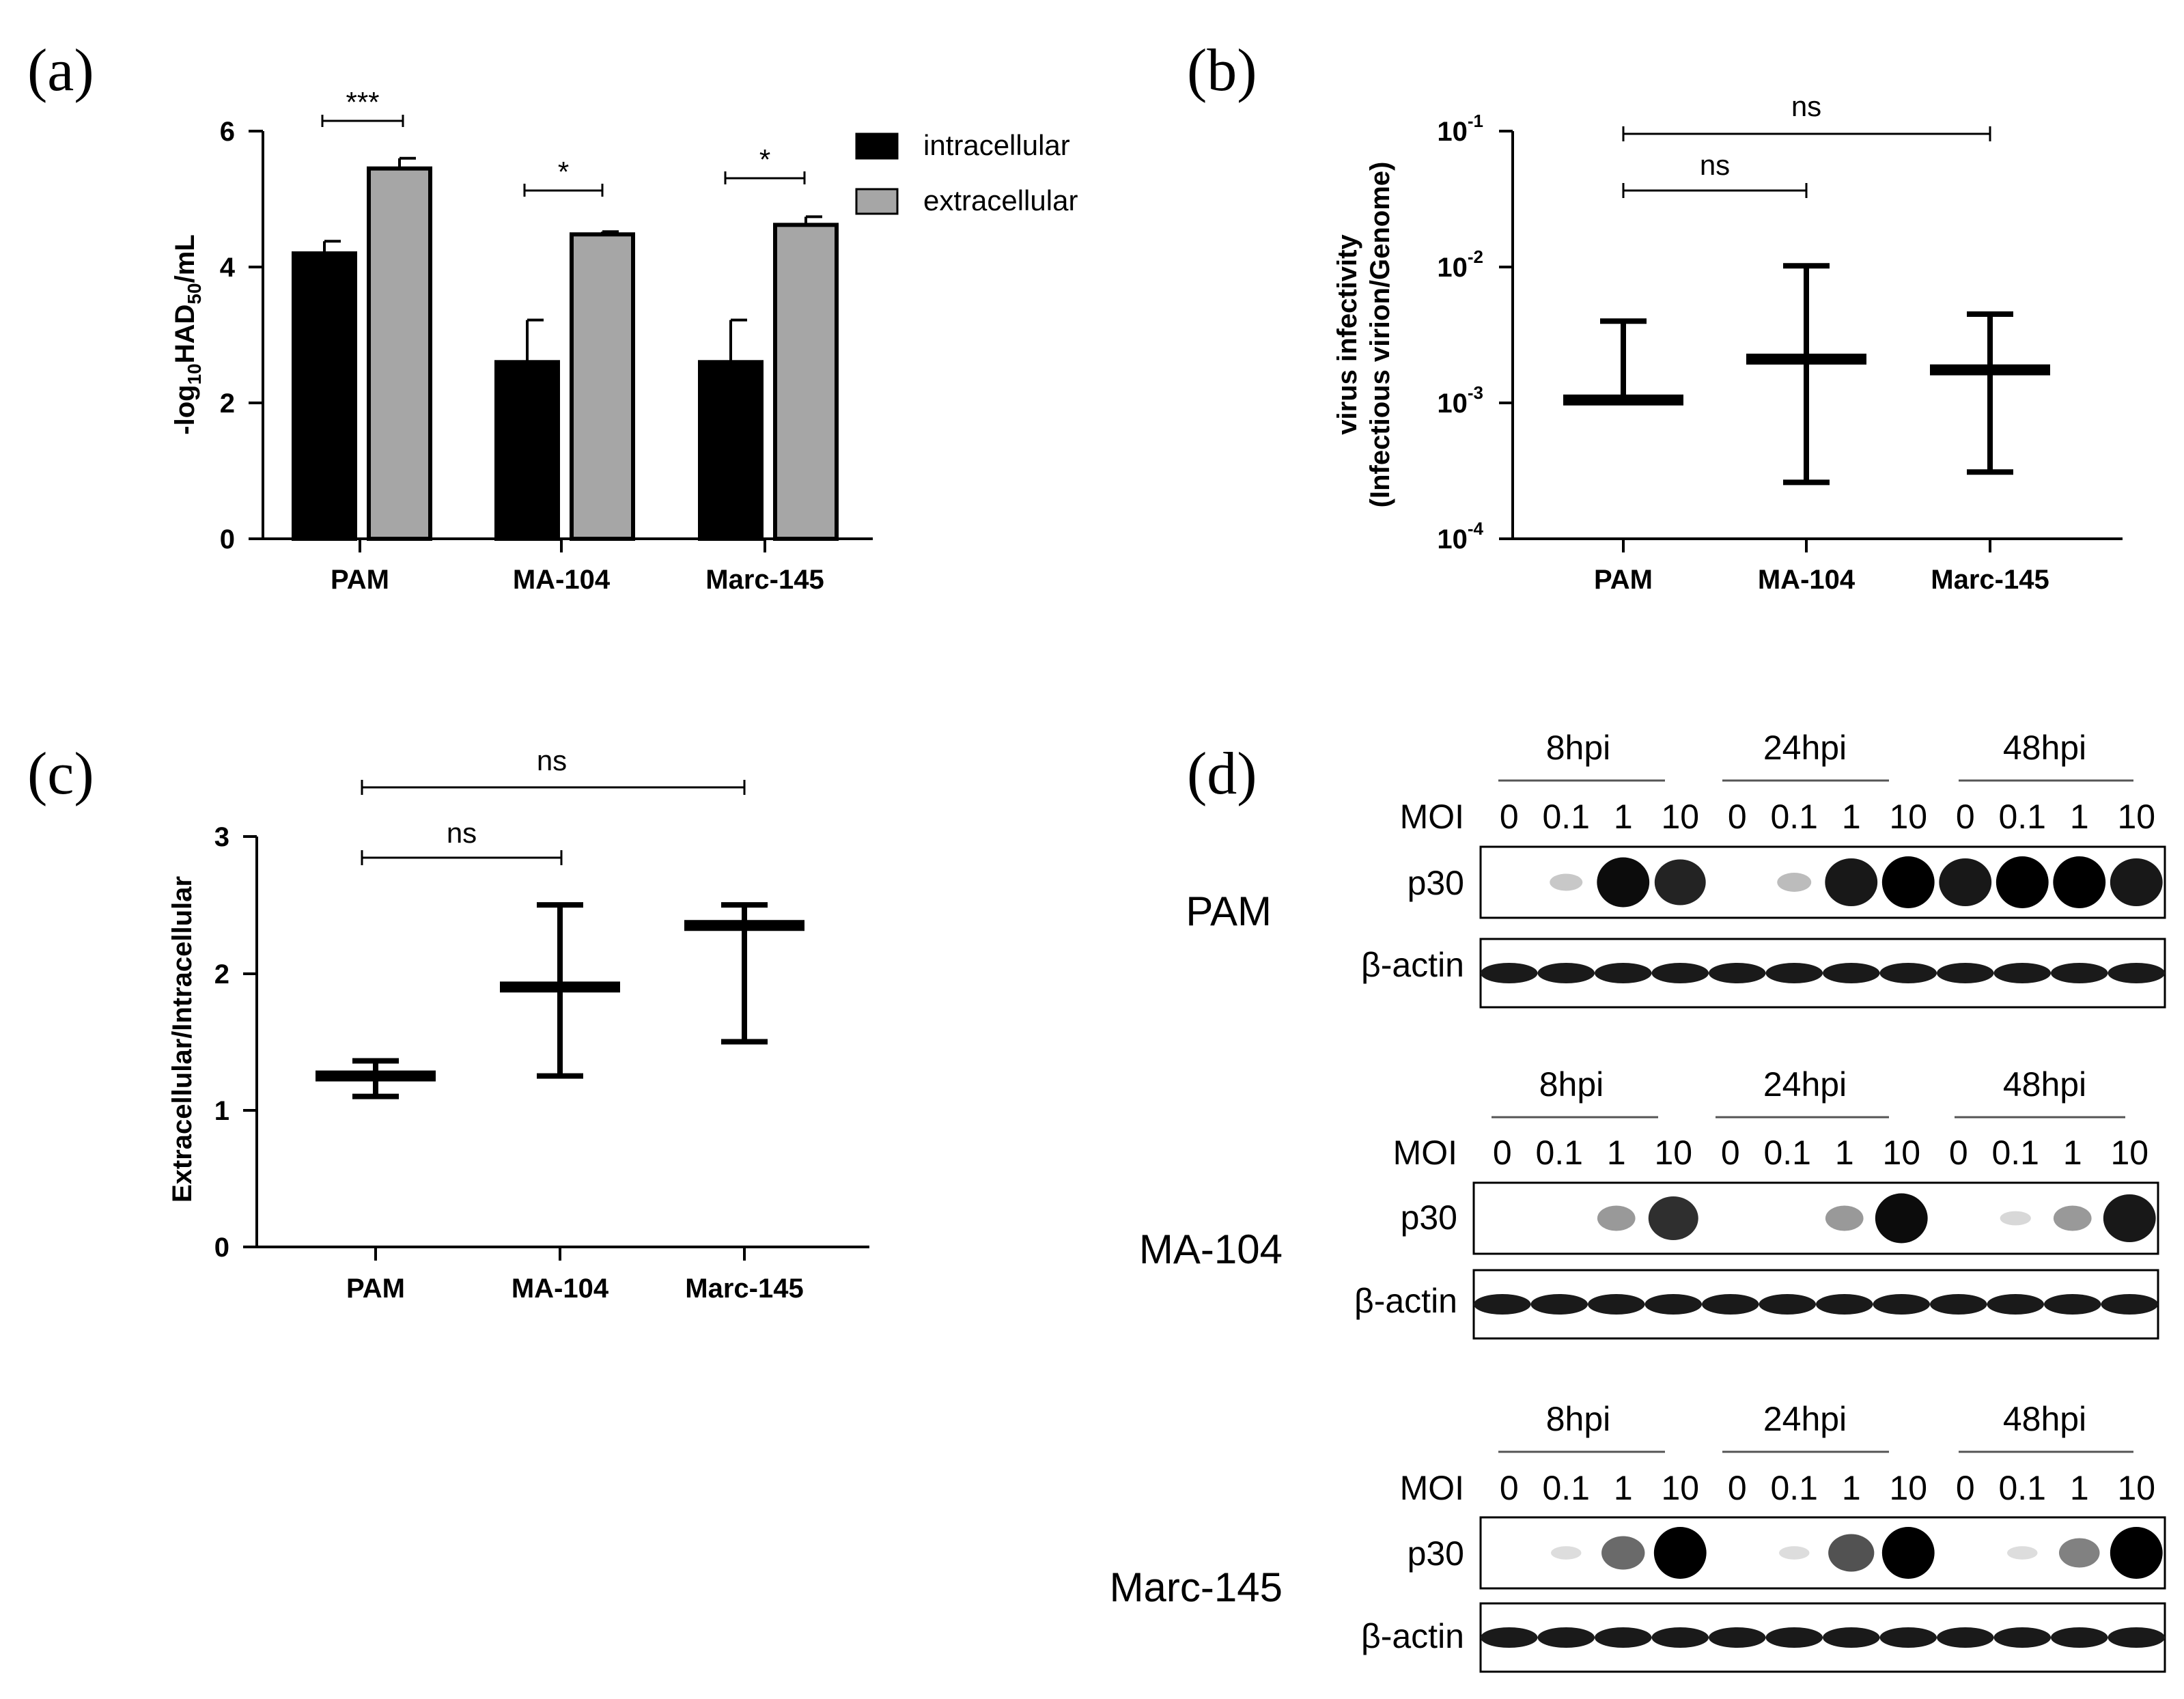 This screenshot has width=2184, height=1699. Describe the element at coordinates (1380, 335) in the screenshot. I see `y-axis-title-b-line2: (Infectious virion/Genome)` at that location.